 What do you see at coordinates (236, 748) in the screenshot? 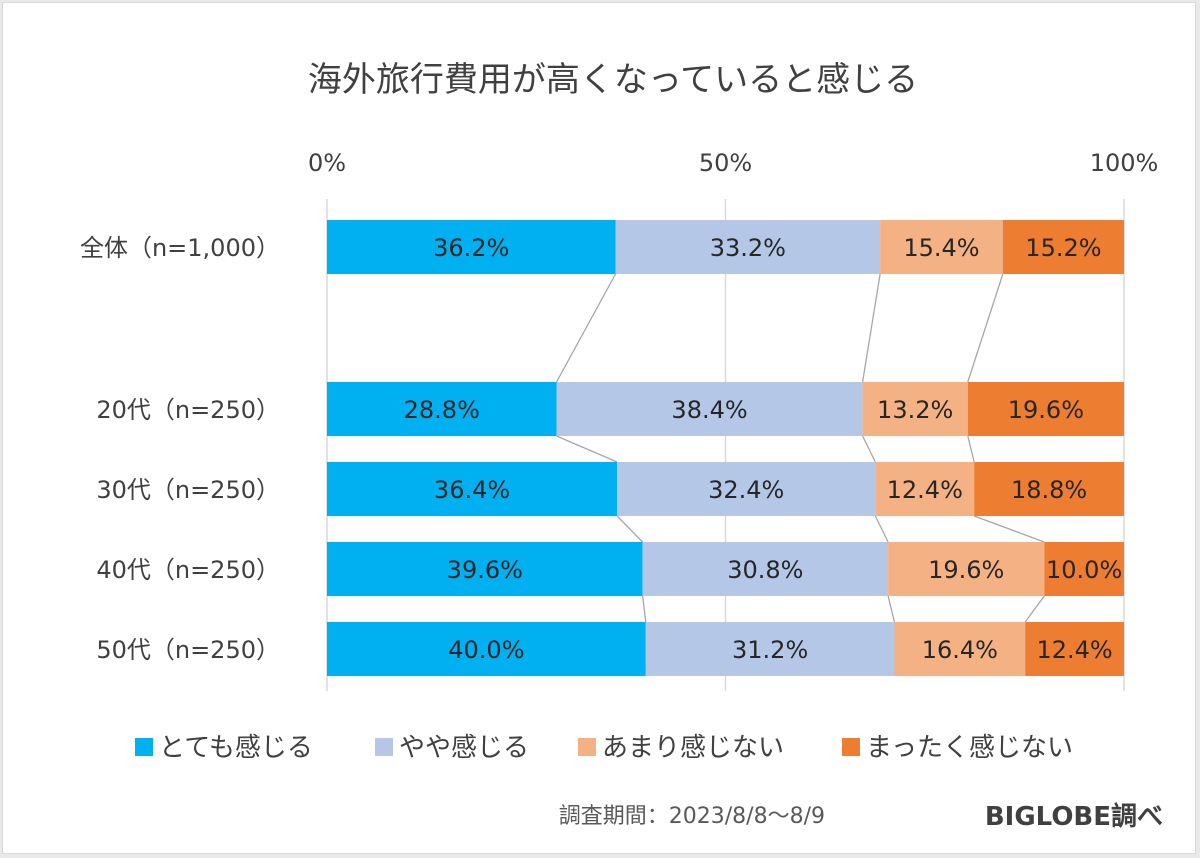
I see `legend-label: とても感じる` at bounding box center [236, 748].